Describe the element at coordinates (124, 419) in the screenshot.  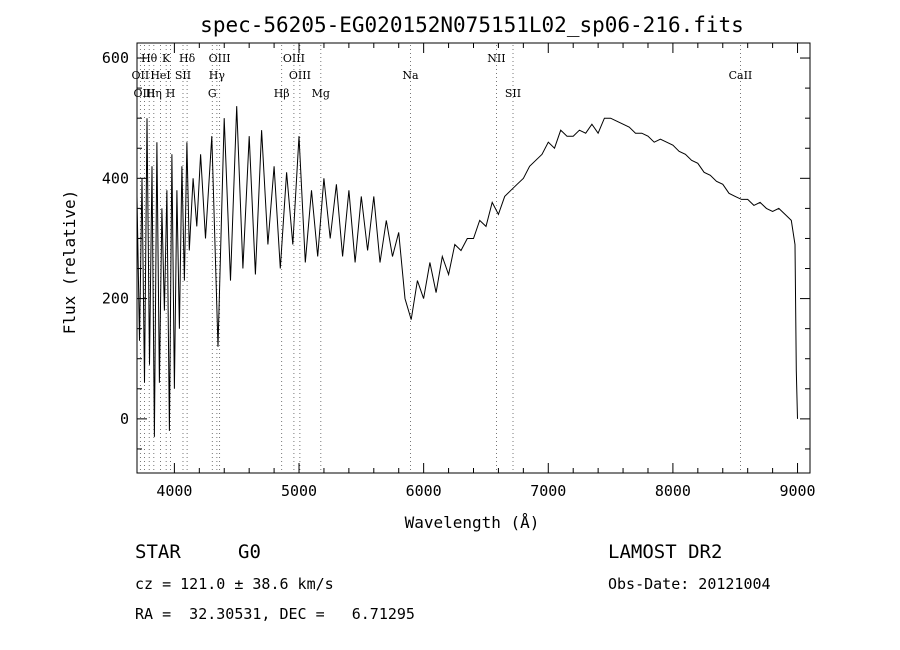
I see `y-tick-label: 0` at that location.